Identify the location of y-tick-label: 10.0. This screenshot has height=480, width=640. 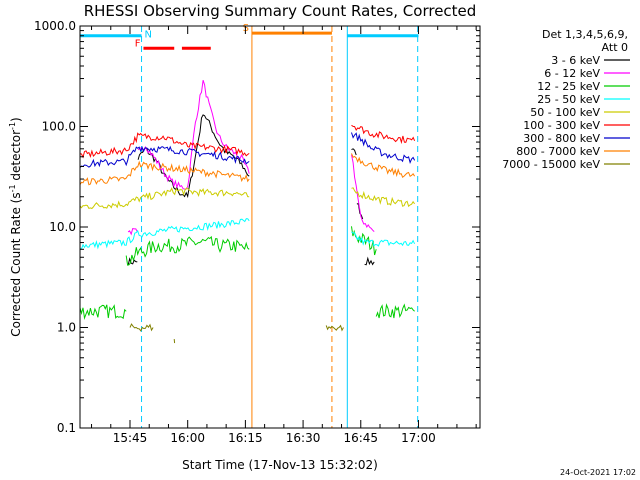
(62, 227).